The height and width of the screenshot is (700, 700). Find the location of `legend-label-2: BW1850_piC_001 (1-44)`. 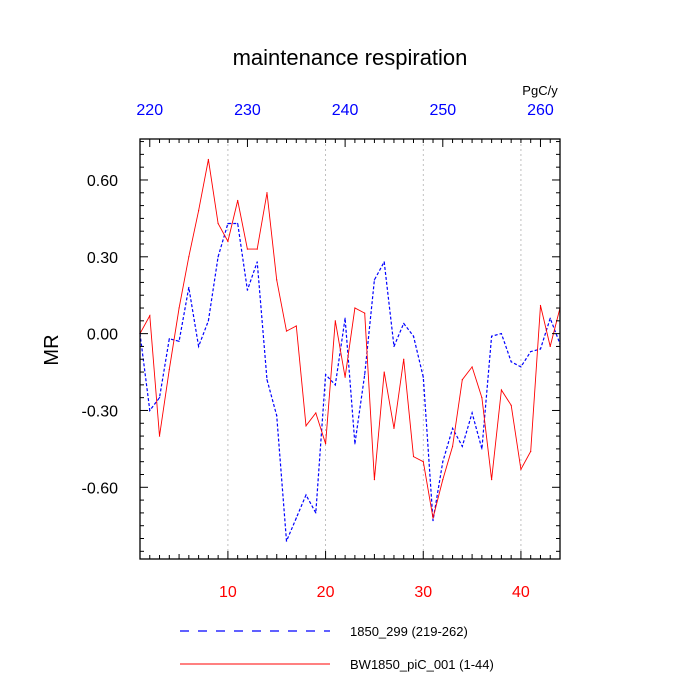

legend-label-2: BW1850_piC_001 (1-44) is located at coordinates (422, 664).